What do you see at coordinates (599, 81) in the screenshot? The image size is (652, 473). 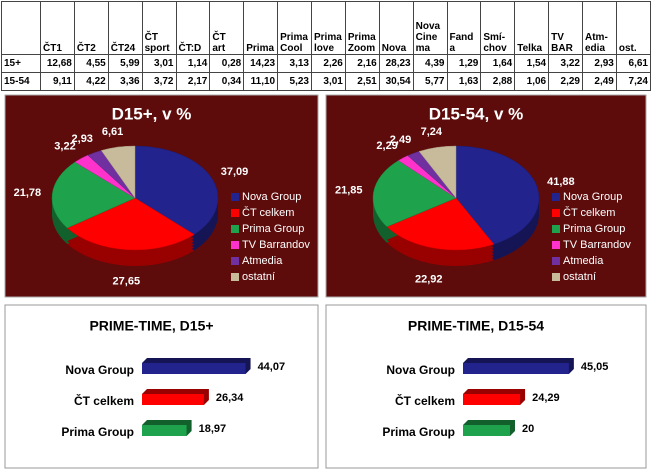 I see `cell: 2,49` at bounding box center [599, 81].